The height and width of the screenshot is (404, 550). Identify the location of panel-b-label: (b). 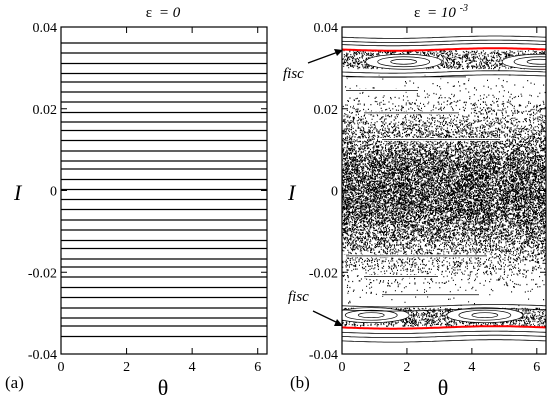
(300, 382).